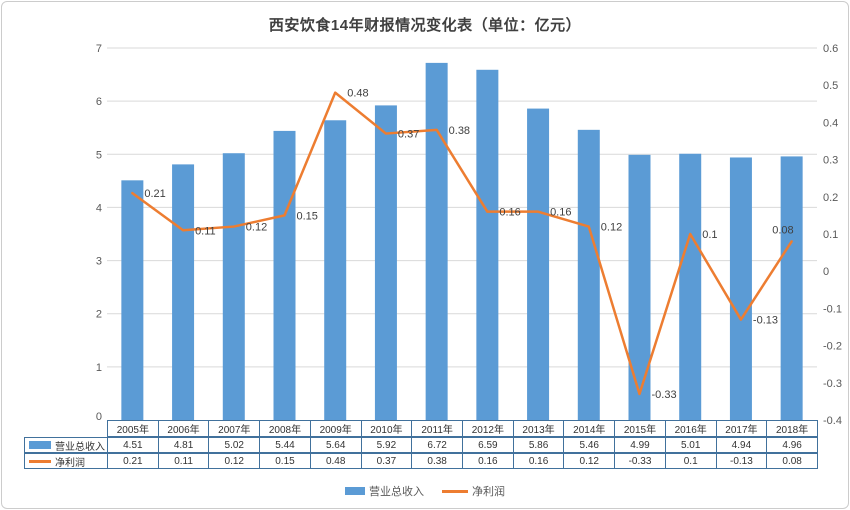 Image resolution: width=850 pixels, height=510 pixels. I want to click on revenue-bar-2006年, so click(183, 292).